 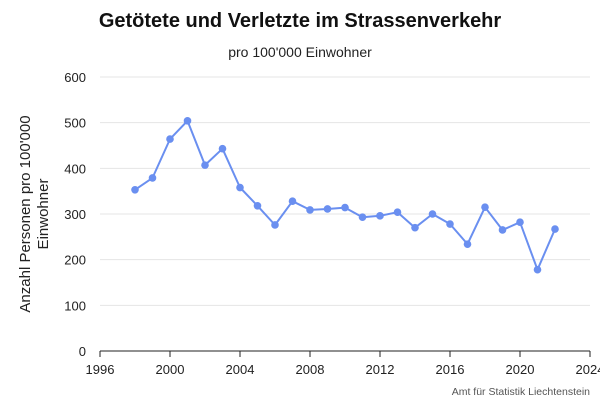 What do you see at coordinates (310, 369) in the screenshot?
I see `x-tick-label: 2008` at bounding box center [310, 369].